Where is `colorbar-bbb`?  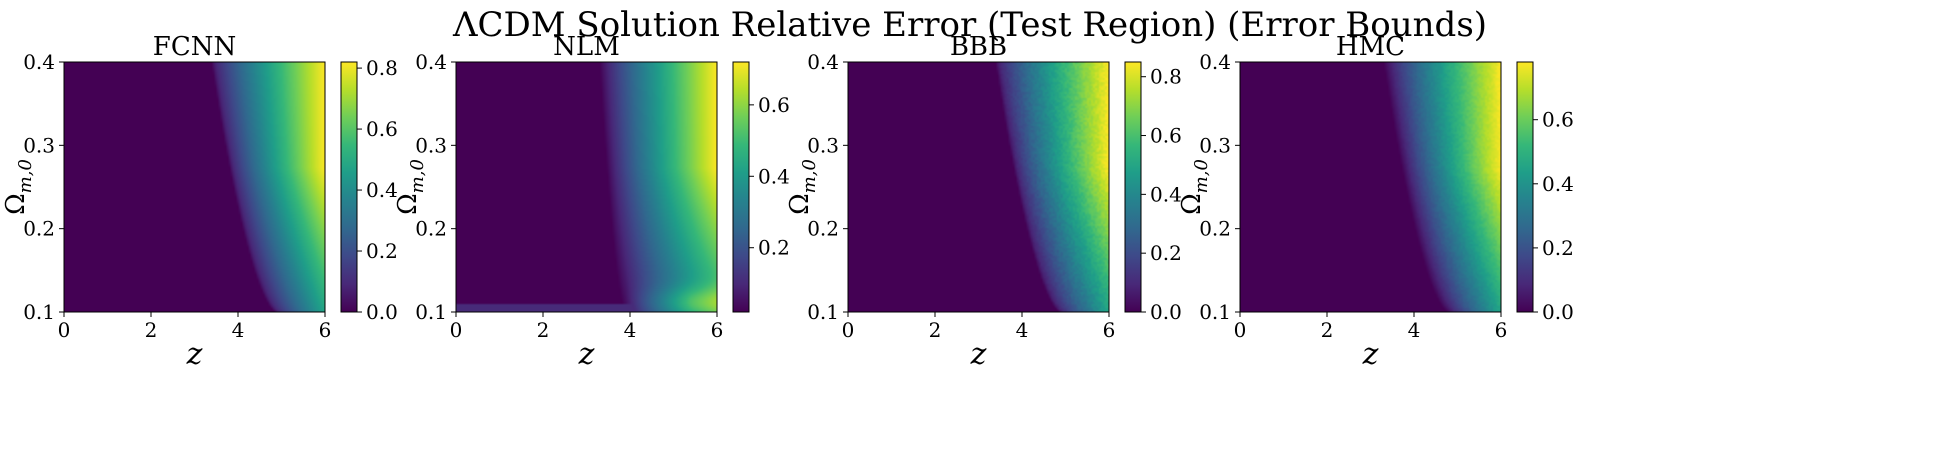
colorbar-bbb is located at coordinates (1133, 187).